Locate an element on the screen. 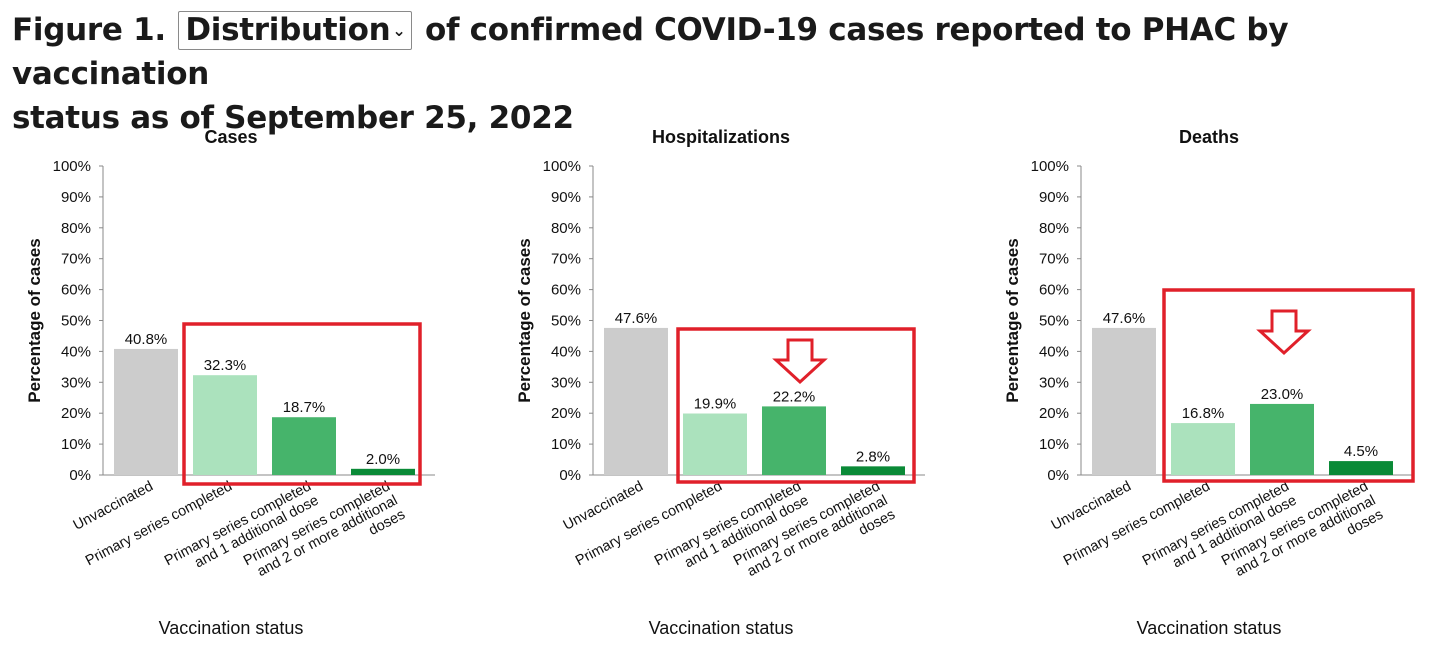  chart-title: Cases is located at coordinates (230, 137).